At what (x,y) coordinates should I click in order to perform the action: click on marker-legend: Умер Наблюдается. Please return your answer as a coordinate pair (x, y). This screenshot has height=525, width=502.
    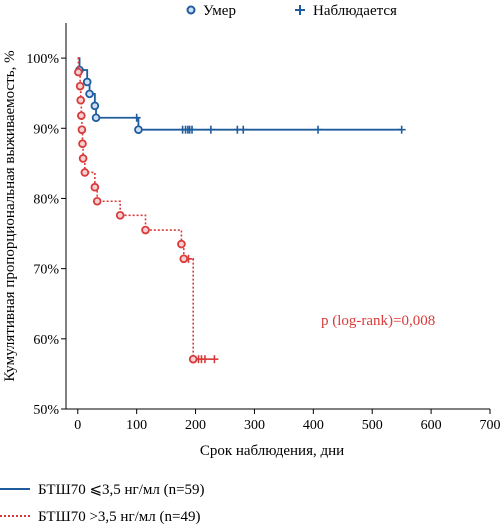
    Looking at the image, I should click on (291, 11).